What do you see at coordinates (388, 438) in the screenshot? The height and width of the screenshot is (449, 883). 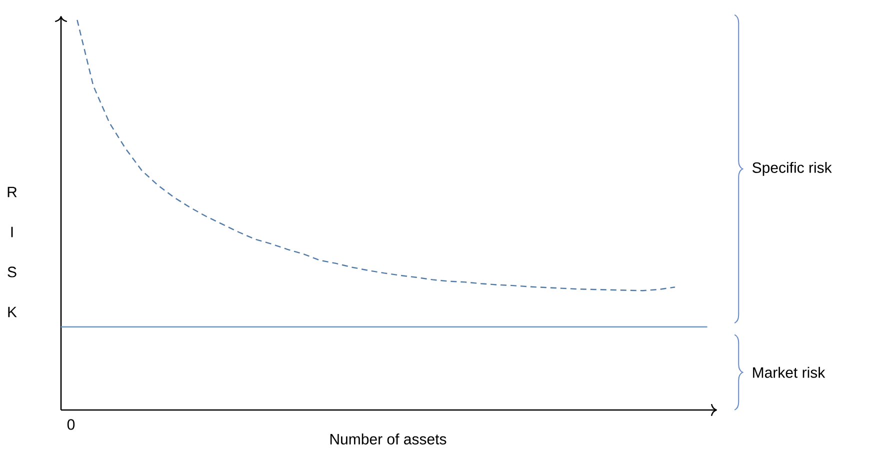 I see `x-axis-title: Number of assets` at bounding box center [388, 438].